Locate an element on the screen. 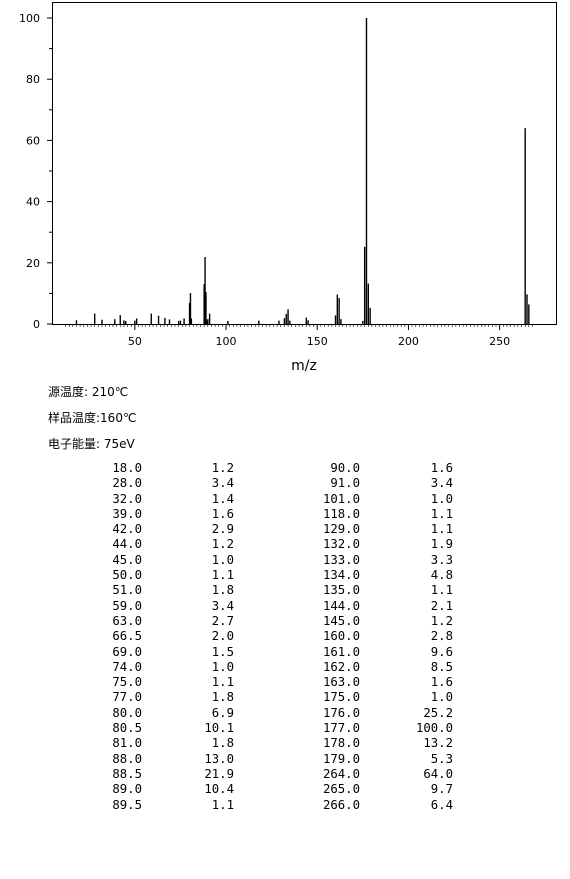  intensity-cell: 2.7 is located at coordinates (222, 620).